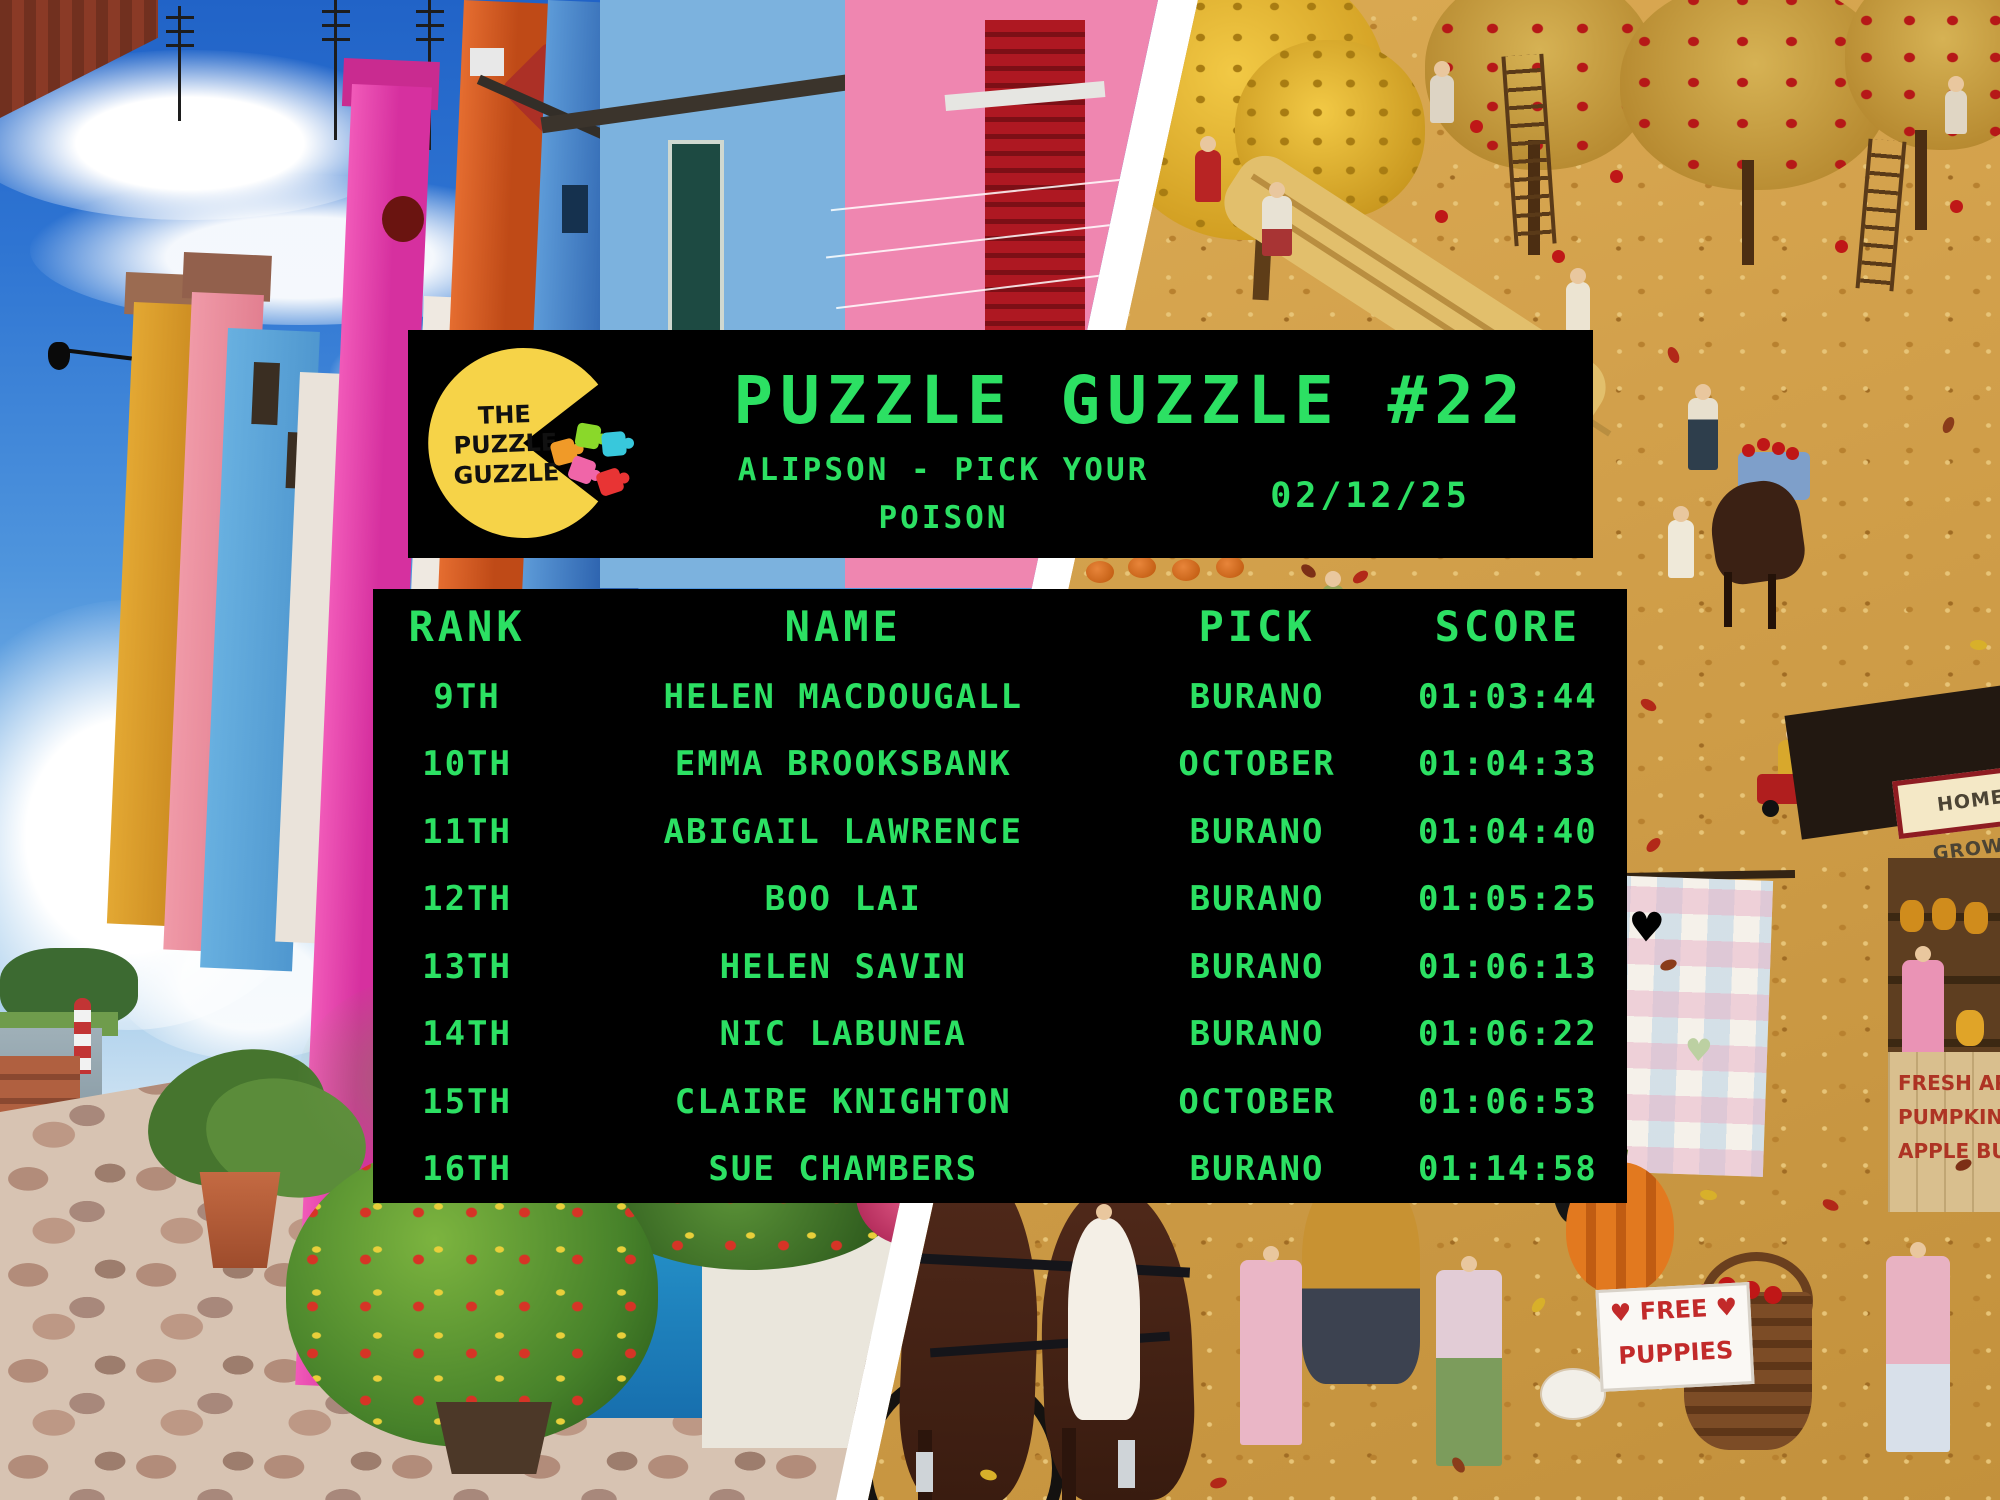 This screenshot has height=1500, width=2000. What do you see at coordinates (467, 764) in the screenshot?
I see `rank-cell: 10TH` at bounding box center [467, 764].